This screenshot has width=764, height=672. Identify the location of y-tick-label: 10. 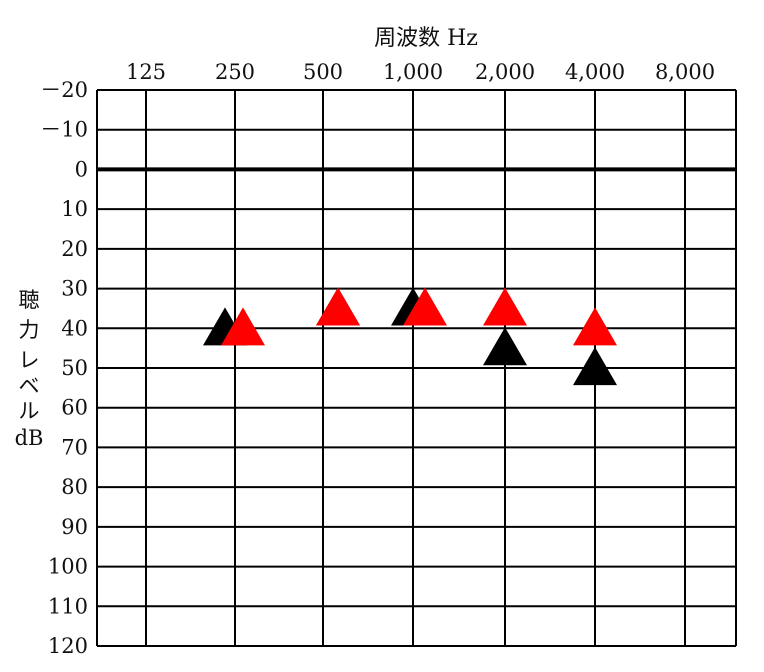
(74, 209).